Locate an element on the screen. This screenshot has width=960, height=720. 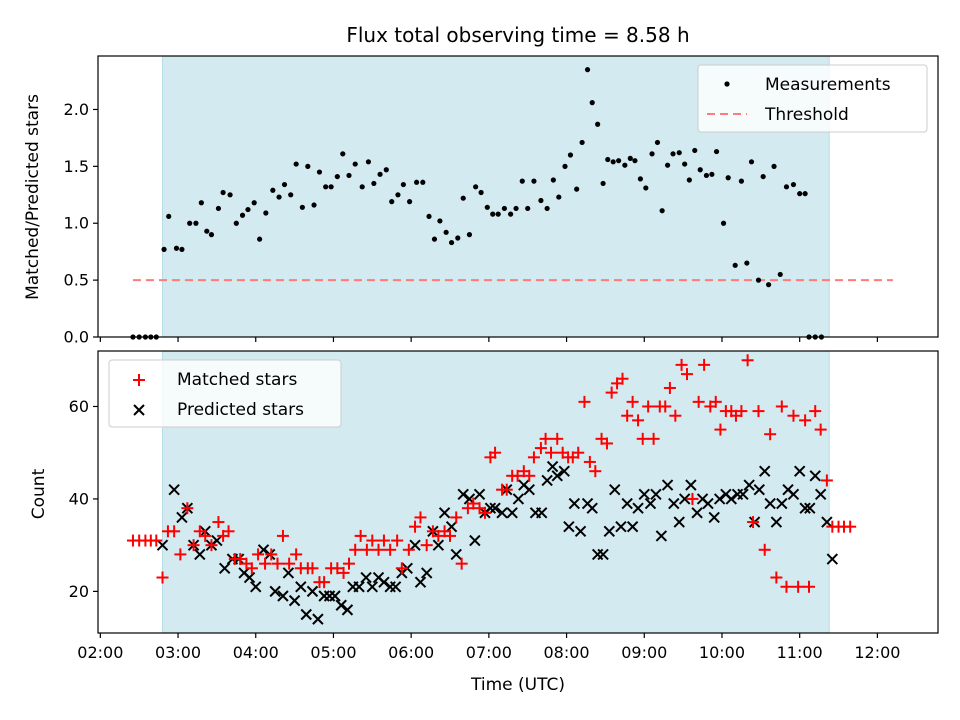
legend-predicted-label: Predicted stars is located at coordinates (240, 410).